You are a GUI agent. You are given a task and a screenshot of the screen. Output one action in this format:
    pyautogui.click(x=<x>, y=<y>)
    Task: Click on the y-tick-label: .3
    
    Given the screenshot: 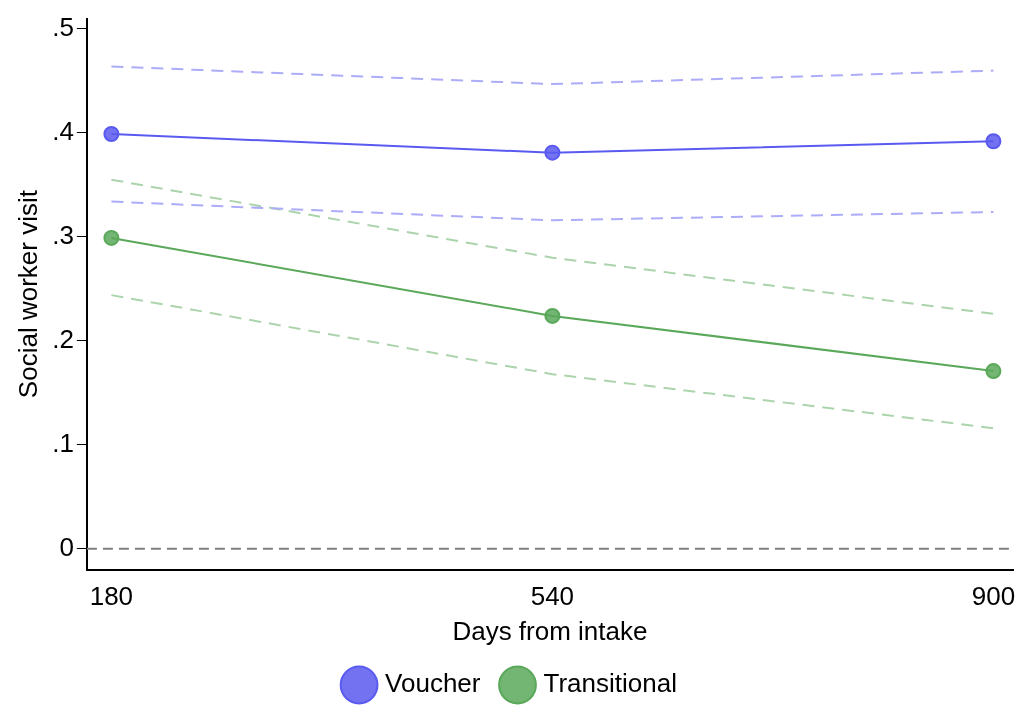 What is the action you would take?
    pyautogui.click(x=63, y=235)
    